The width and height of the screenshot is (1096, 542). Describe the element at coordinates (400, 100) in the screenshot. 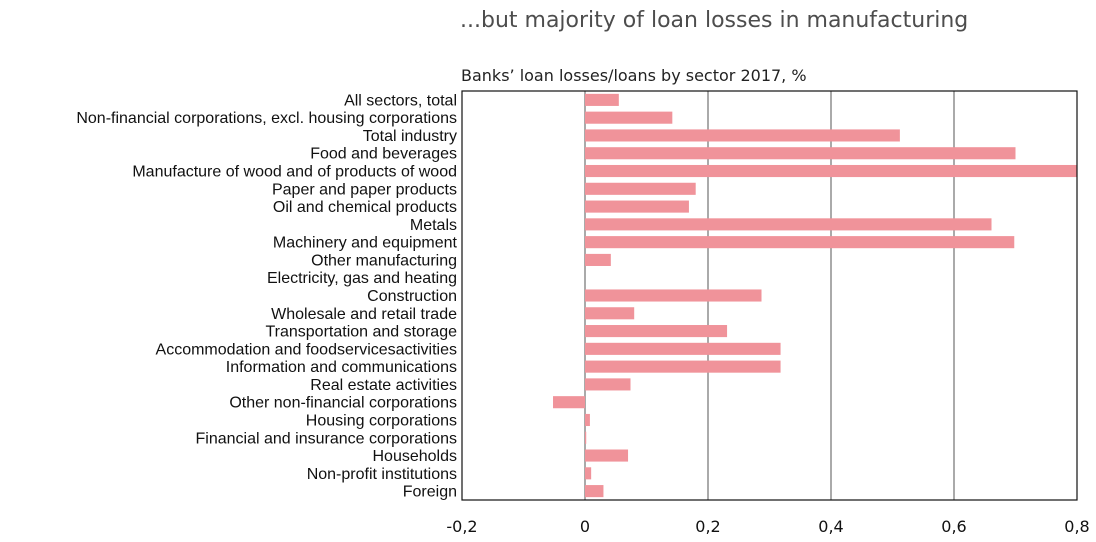

I see `category-label-0: All sectors, total` at that location.